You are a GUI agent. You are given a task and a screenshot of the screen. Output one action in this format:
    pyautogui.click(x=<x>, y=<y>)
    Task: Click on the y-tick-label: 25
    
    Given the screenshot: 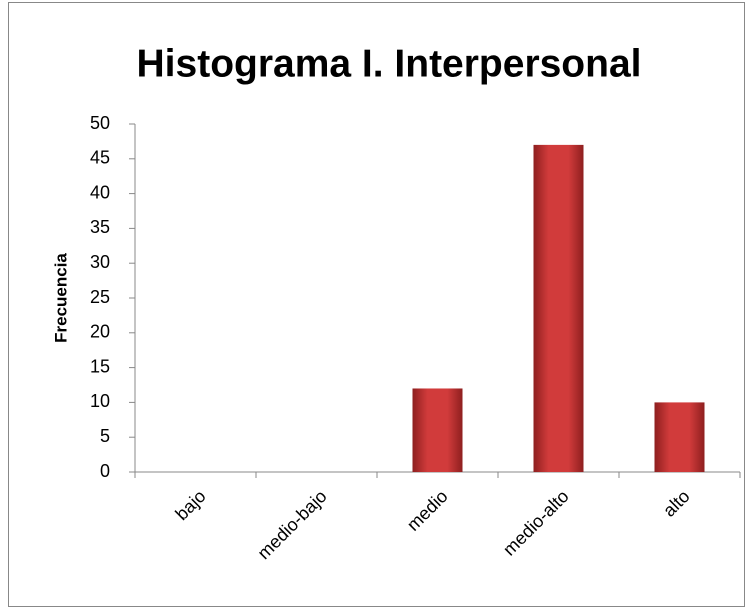 What is the action you would take?
    pyautogui.click(x=100, y=297)
    